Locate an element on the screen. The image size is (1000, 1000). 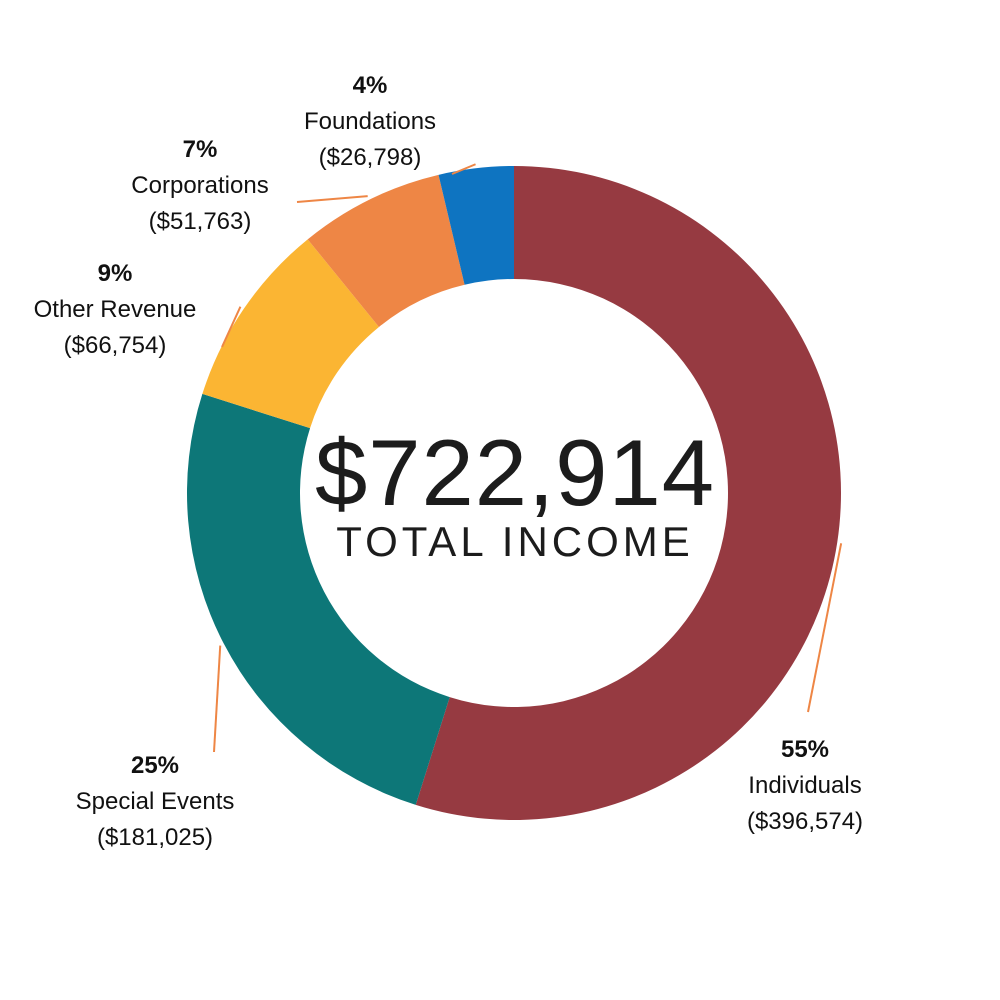
slice-label-other-revenue: 9% Other Revenue ($66,754) is located at coordinates (115, 310).